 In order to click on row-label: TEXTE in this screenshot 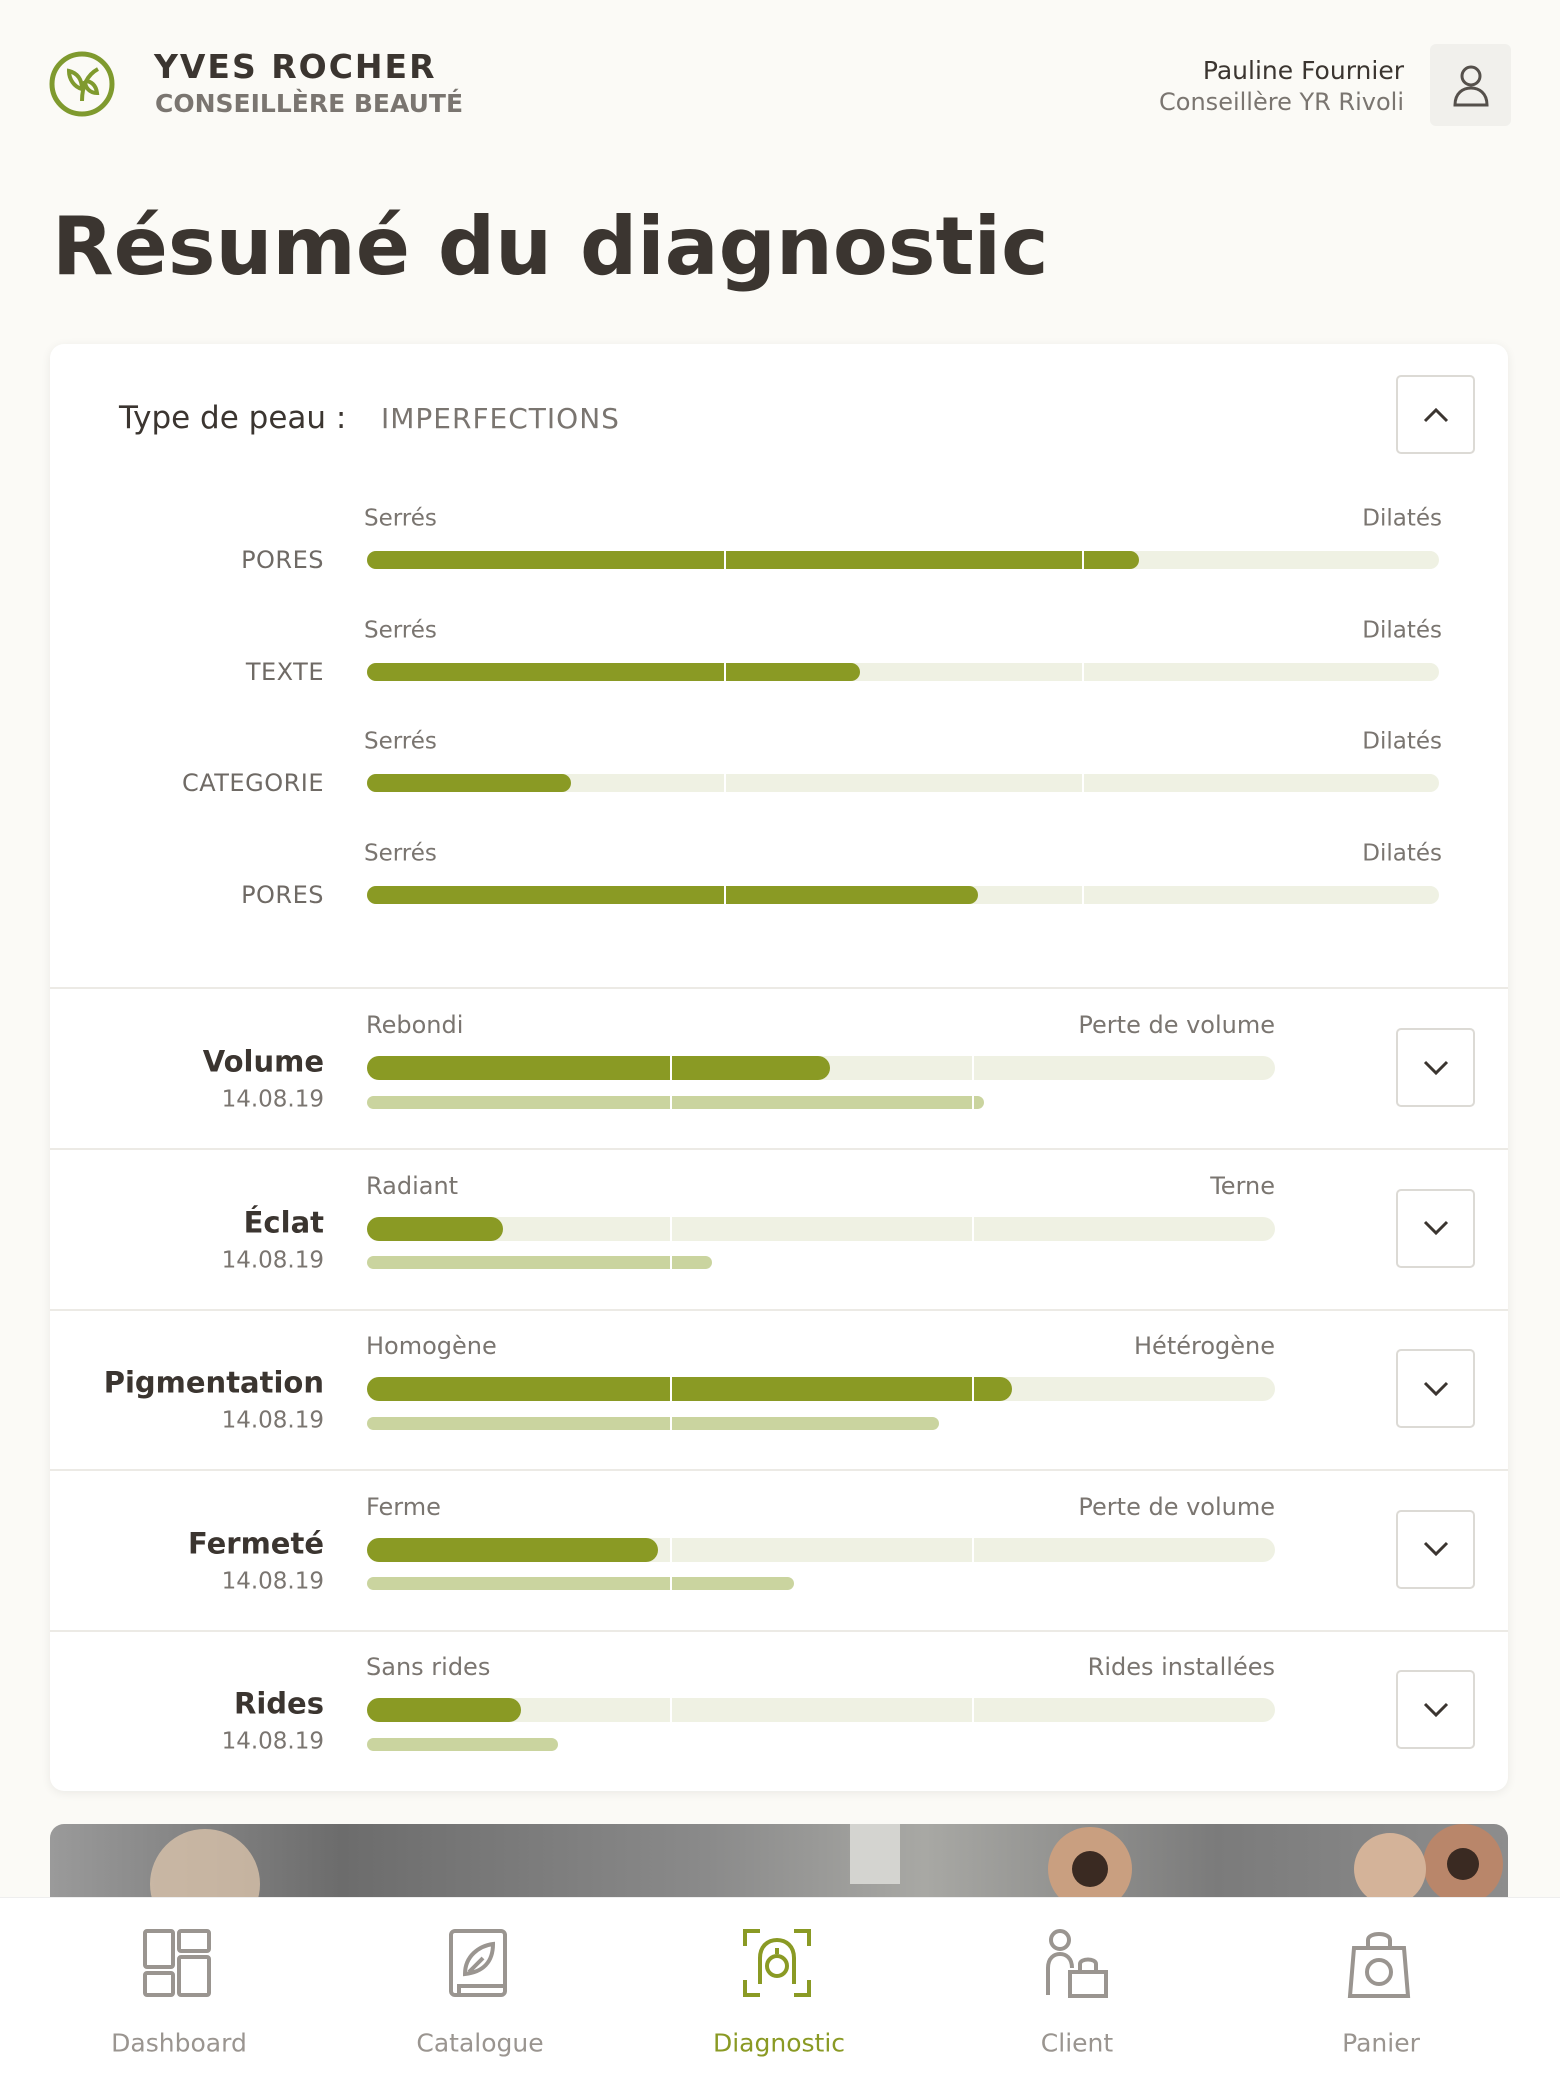, I will do `click(284, 671)`.